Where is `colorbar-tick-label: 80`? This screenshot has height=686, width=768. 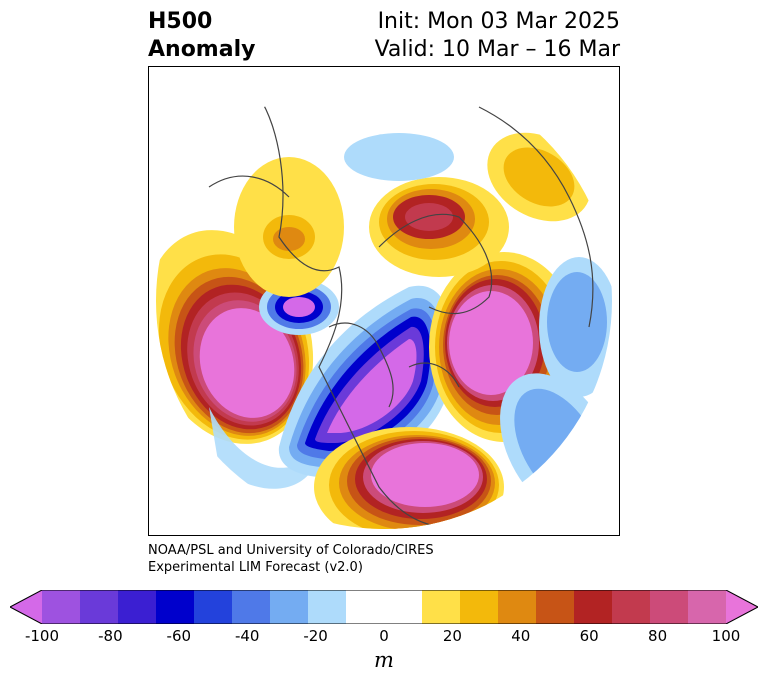 colorbar-tick-label: 80 is located at coordinates (658, 636).